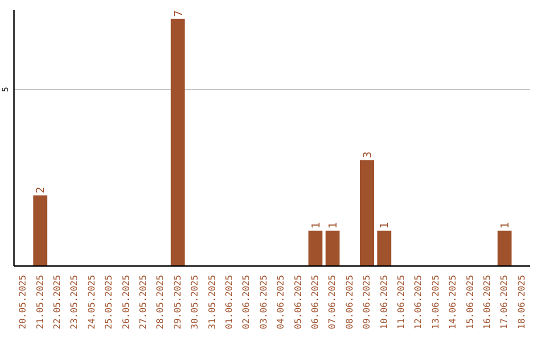 The image size is (540, 340). What do you see at coordinates (127, 302) in the screenshot?
I see `x-tick-label: 26.05.2025` at bounding box center [127, 302].